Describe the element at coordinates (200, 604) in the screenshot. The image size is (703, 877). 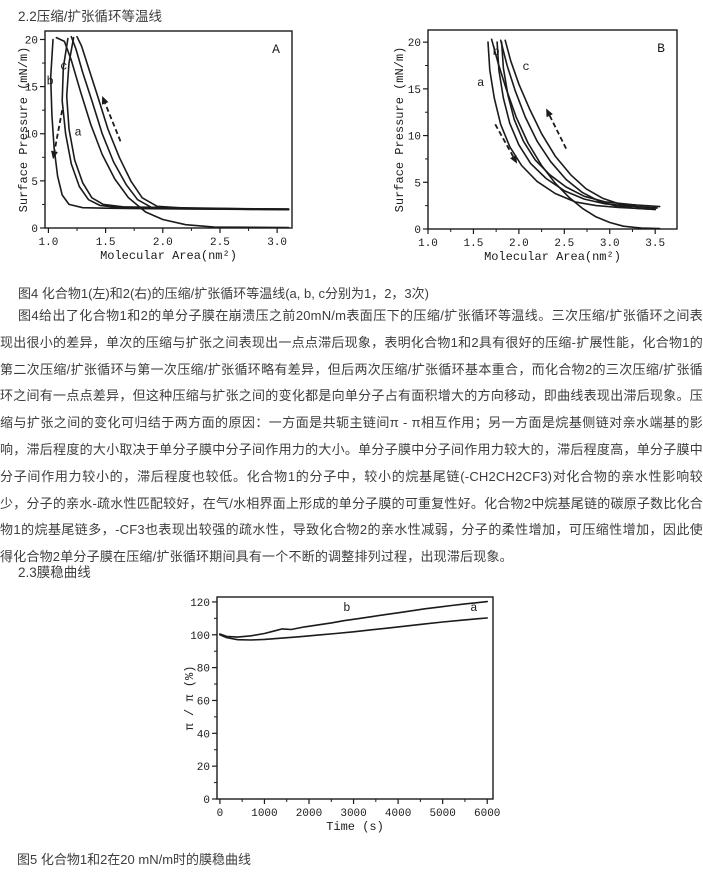
I see `svg-text: 120` at that location.